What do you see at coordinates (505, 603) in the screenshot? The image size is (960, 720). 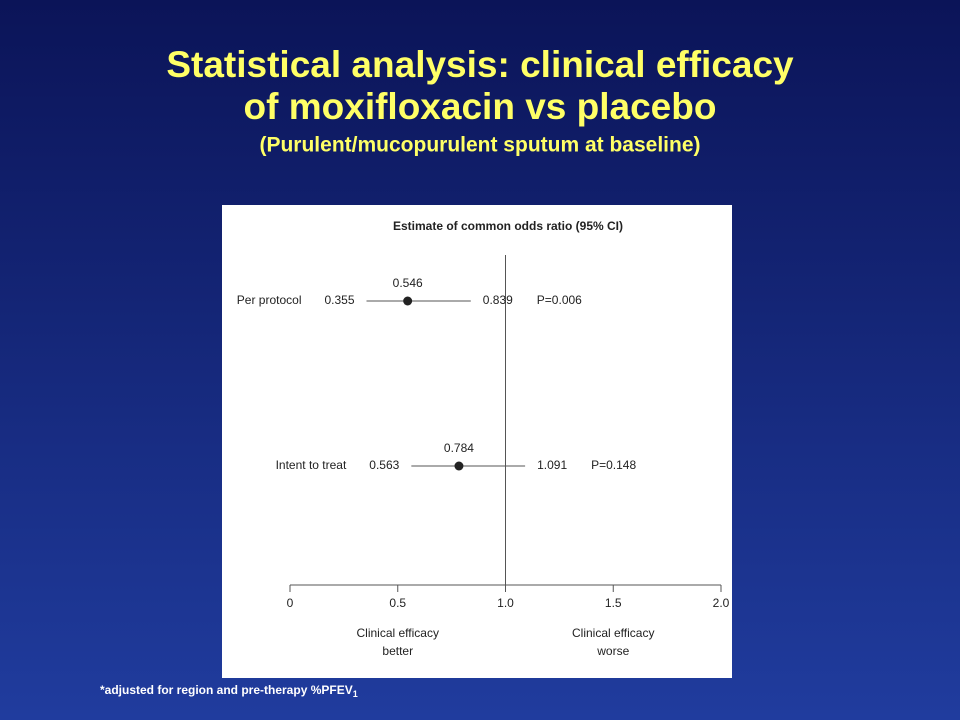 I see `x-tick-label: 1.0` at bounding box center [505, 603].